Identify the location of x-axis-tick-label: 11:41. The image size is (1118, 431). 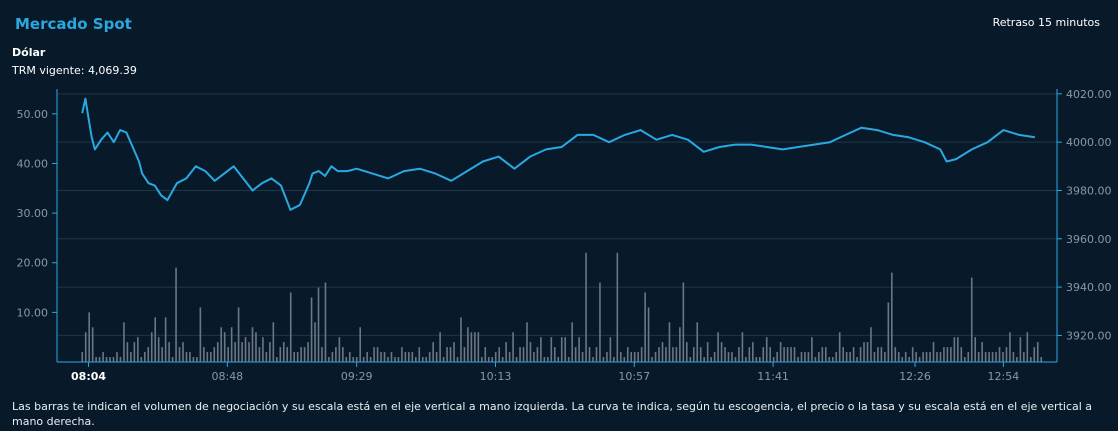
(773, 376).